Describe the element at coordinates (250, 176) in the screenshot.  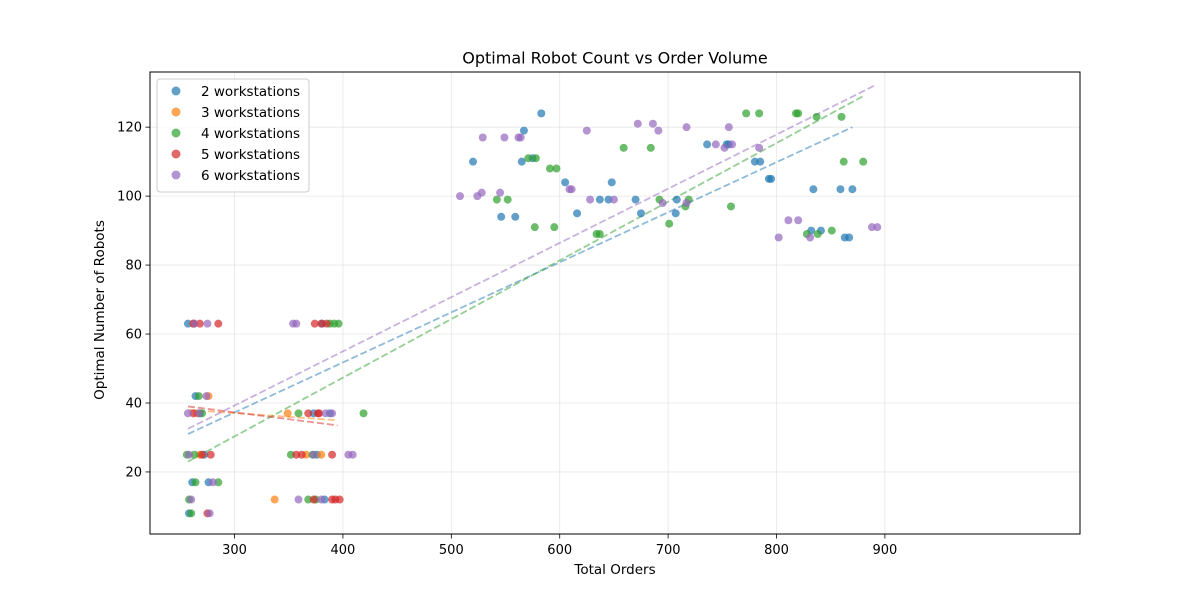
I see `legend-label-6-workstations: 6 workstations` at that location.